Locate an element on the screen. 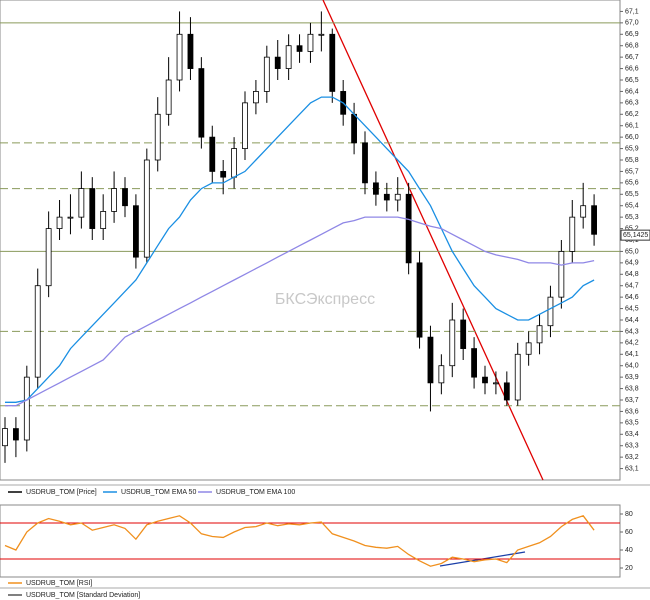  y-tick-label: 40 is located at coordinates (629, 550).